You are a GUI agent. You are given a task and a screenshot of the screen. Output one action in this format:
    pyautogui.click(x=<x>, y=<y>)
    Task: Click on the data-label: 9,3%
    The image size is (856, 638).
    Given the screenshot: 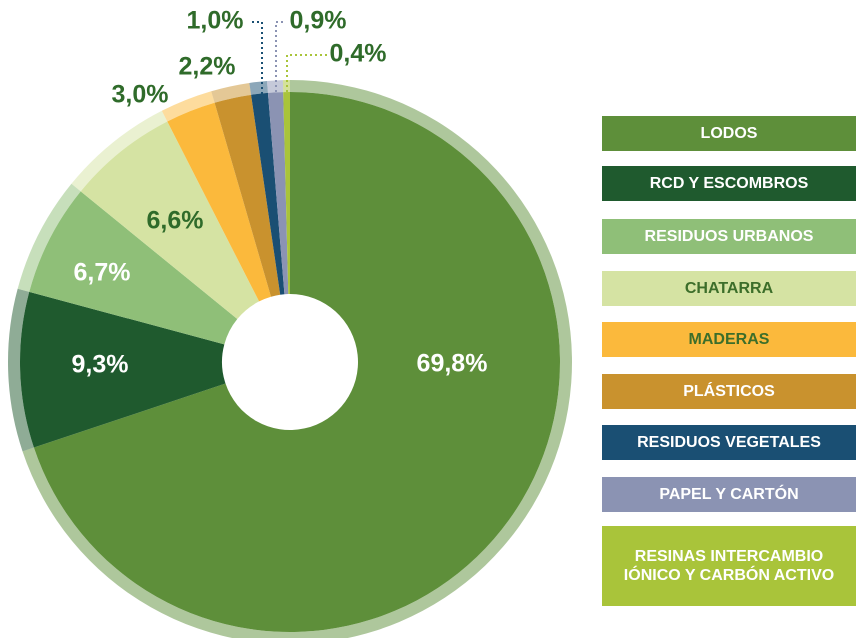 What is the action you would take?
    pyautogui.click(x=100, y=365)
    